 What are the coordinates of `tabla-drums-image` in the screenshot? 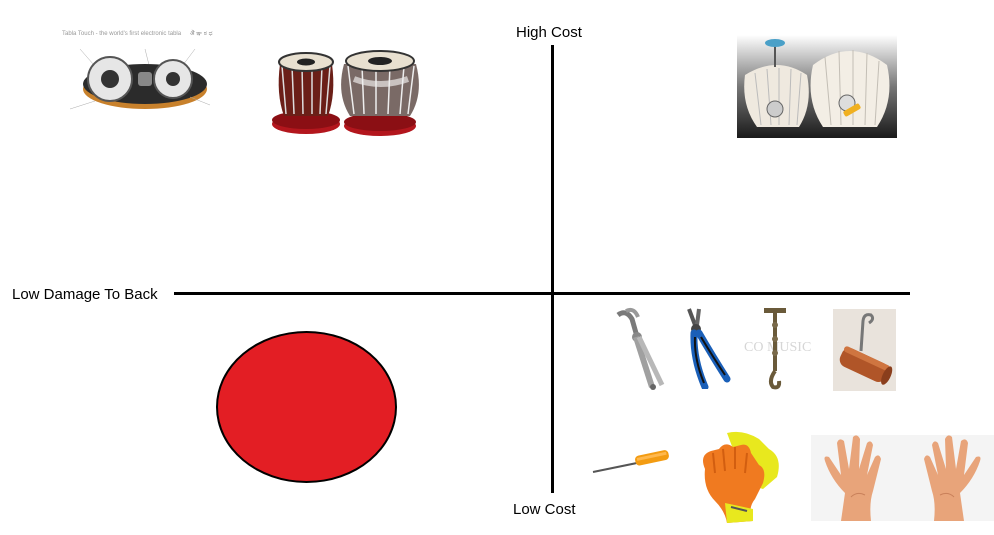 It's located at (344, 92).